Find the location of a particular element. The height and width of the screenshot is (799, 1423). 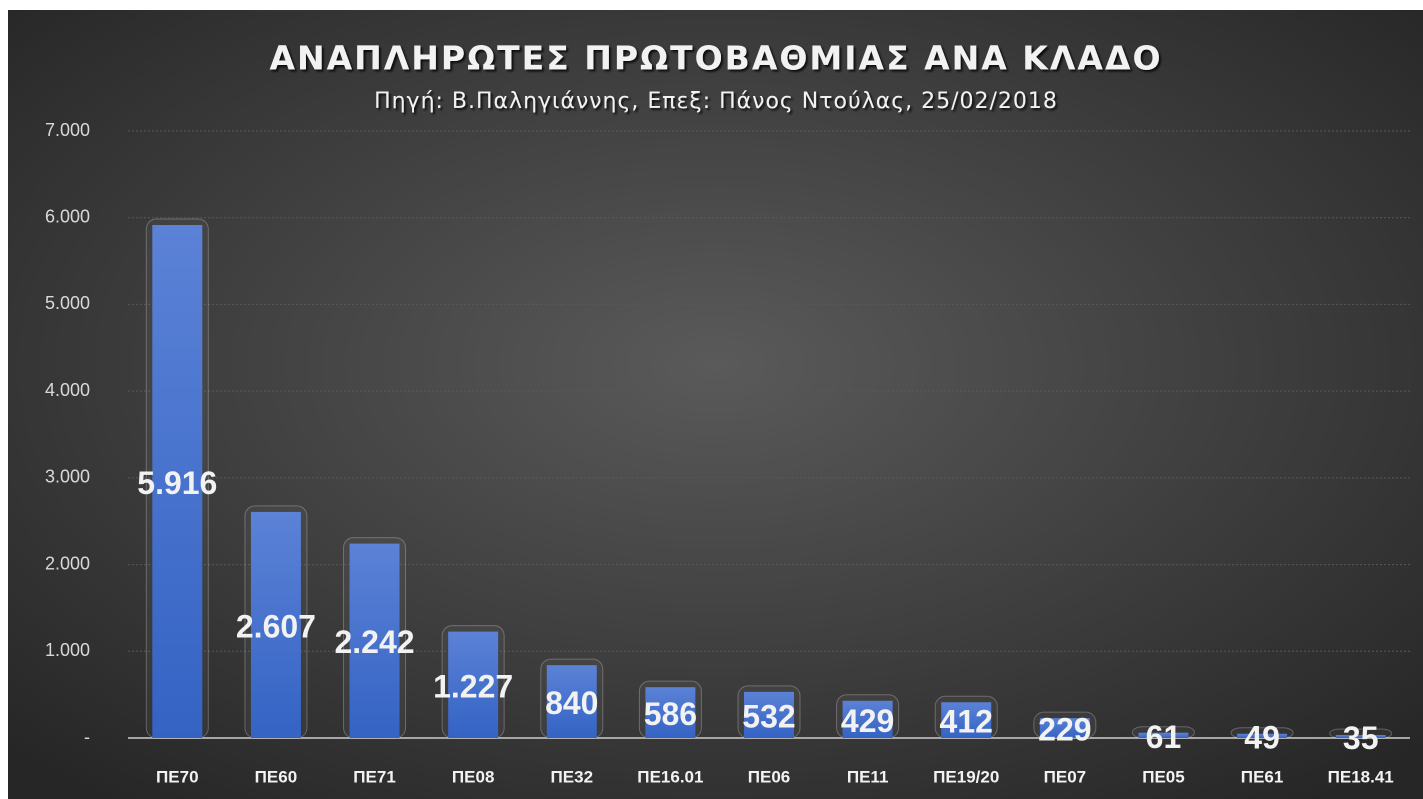

y-tick-label: 2.000 is located at coordinates (67, 563).